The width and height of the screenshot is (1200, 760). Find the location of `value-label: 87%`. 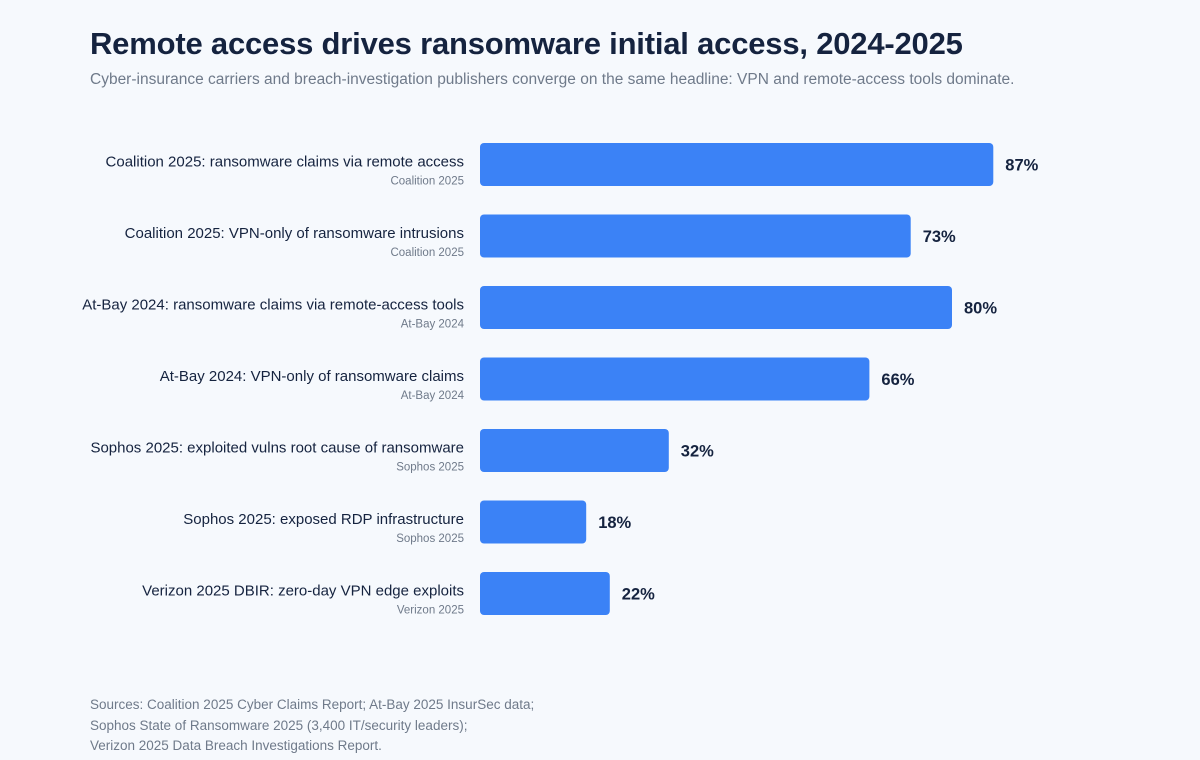

value-label: 87% is located at coordinates (1021, 166).